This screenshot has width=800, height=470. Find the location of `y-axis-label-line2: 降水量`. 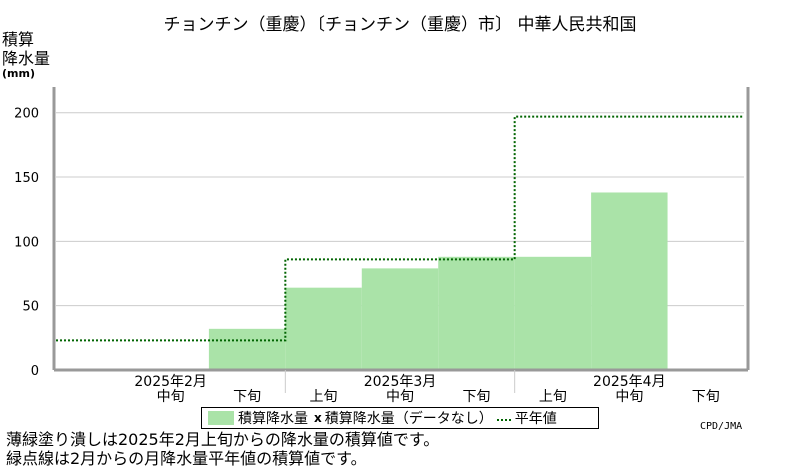

y-axis-label-line2: 降水量 is located at coordinates (26, 58).